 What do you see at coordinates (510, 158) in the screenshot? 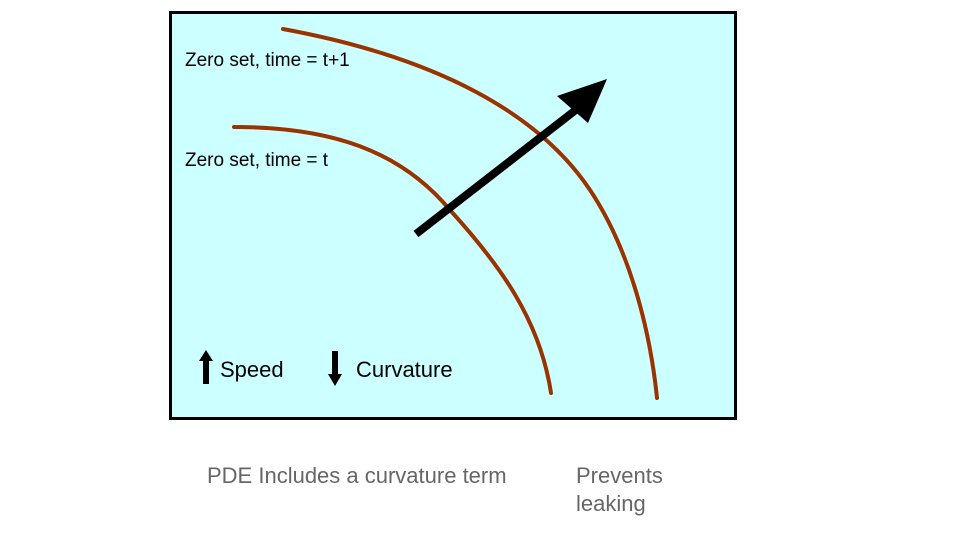
I see `motion-arrow-icon` at bounding box center [510, 158].